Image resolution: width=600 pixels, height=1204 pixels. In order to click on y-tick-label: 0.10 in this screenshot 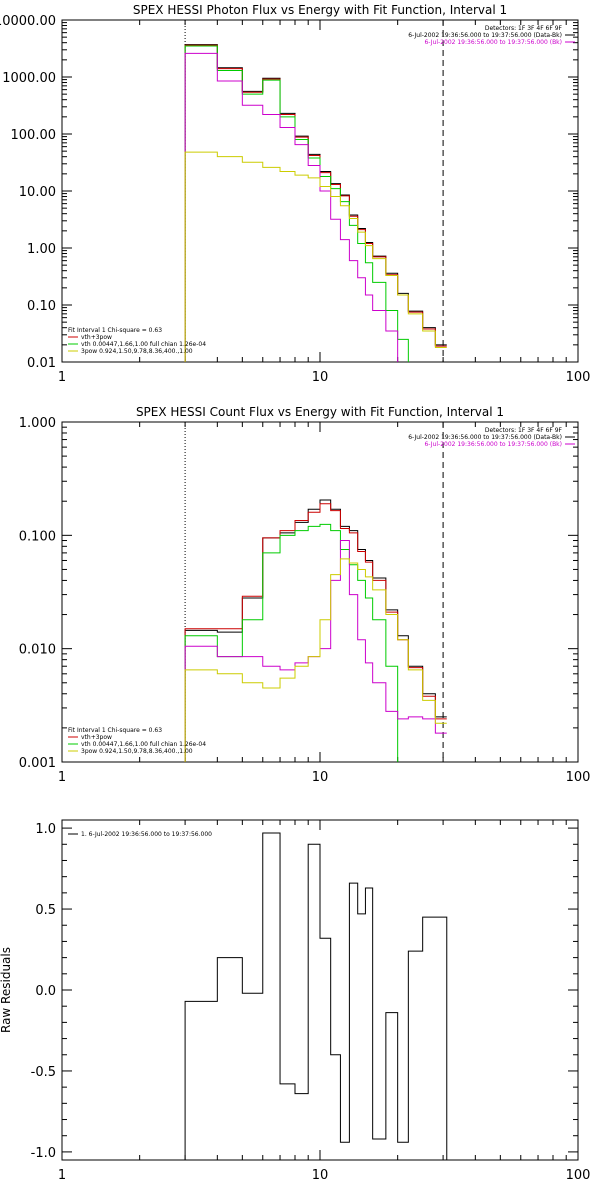, I will do `click(41, 306)`.